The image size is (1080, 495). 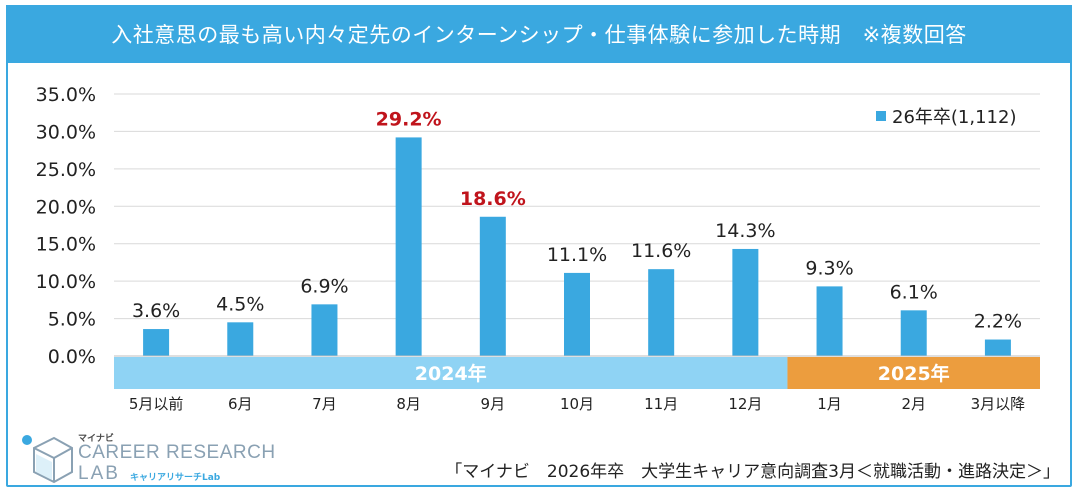 What do you see at coordinates (66, 282) in the screenshot?
I see `y-tick-label: 10.0%` at bounding box center [66, 282].